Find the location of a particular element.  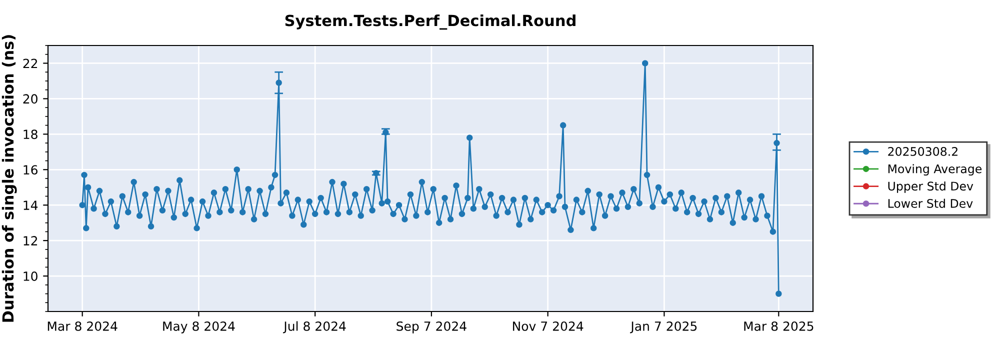

legend-label: Lower Std Dev is located at coordinates (930, 203).